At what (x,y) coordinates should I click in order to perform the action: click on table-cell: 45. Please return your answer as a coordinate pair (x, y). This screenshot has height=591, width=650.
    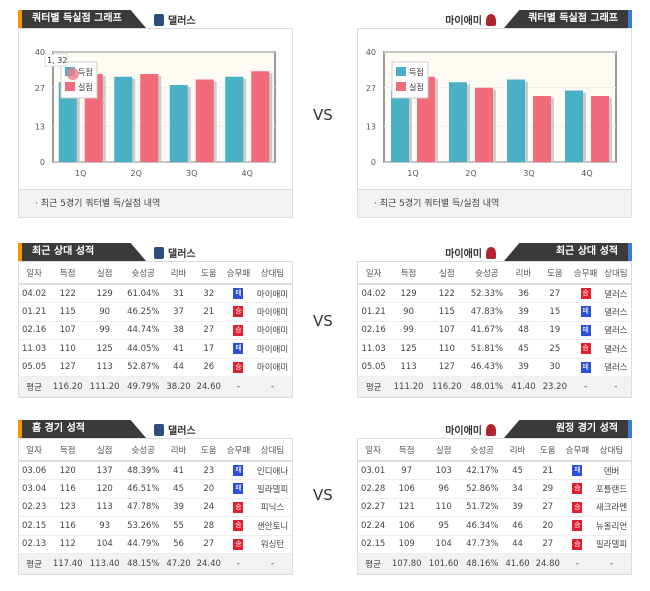
    Looking at the image, I should click on (517, 470).